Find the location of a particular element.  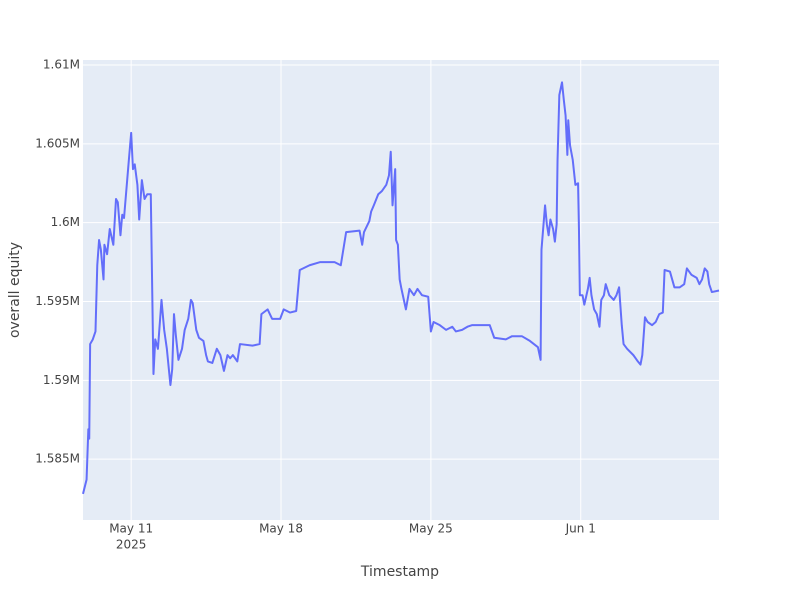

y-tick-label: 1.6M is located at coordinates (65, 222).